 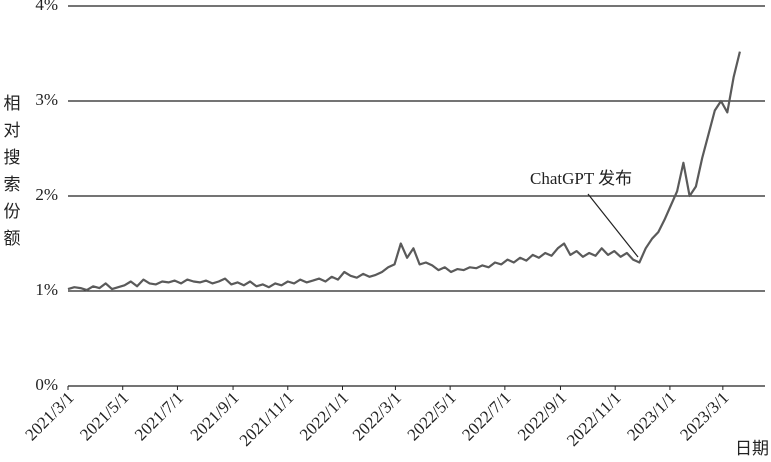 What do you see at coordinates (324, 416) in the screenshot?
I see `x-tick-label: 2022/1/1` at bounding box center [324, 416].